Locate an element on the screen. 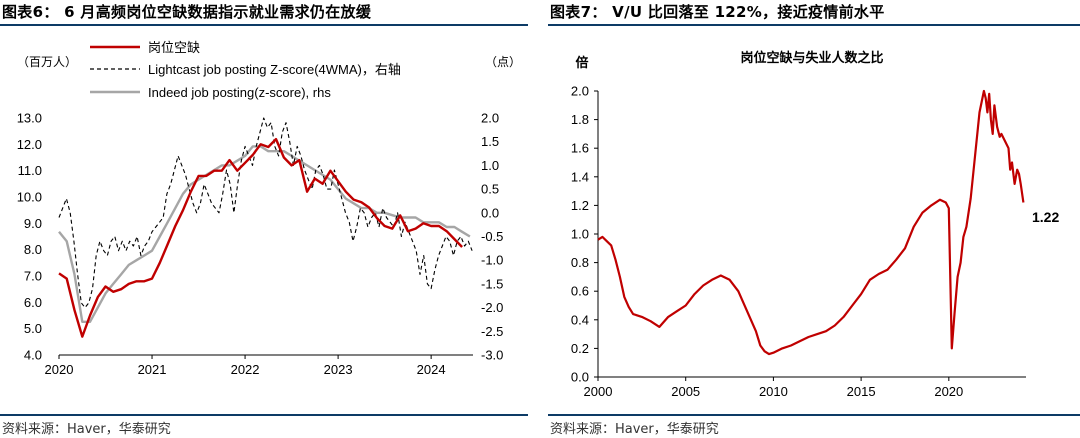  vu-x-tick-label: 2005 is located at coordinates (685, 391).